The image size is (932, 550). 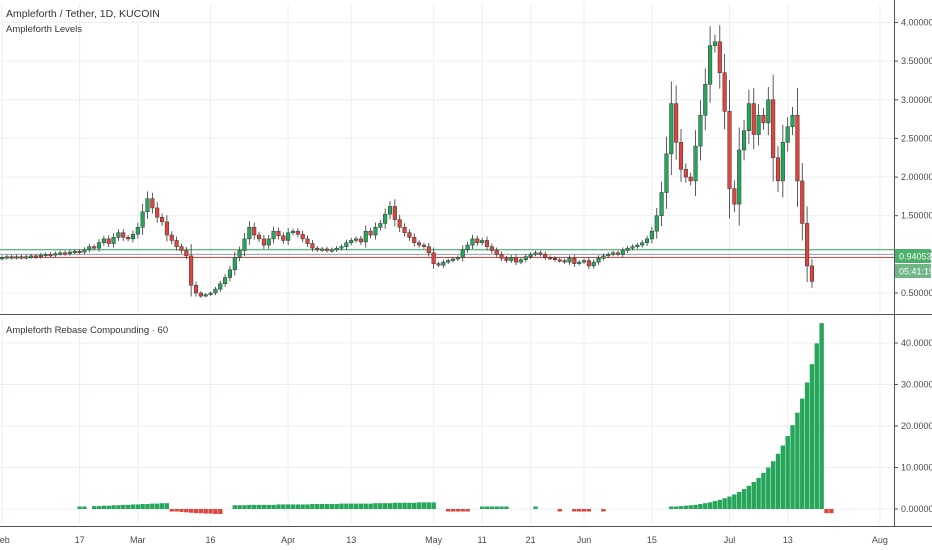 What do you see at coordinates (444, 540) in the screenshot?
I see `time-axis: Feb 17 Mar 16 Apr 13 May 11 21 Jun 15 Jul 13 Aug` at bounding box center [444, 540].